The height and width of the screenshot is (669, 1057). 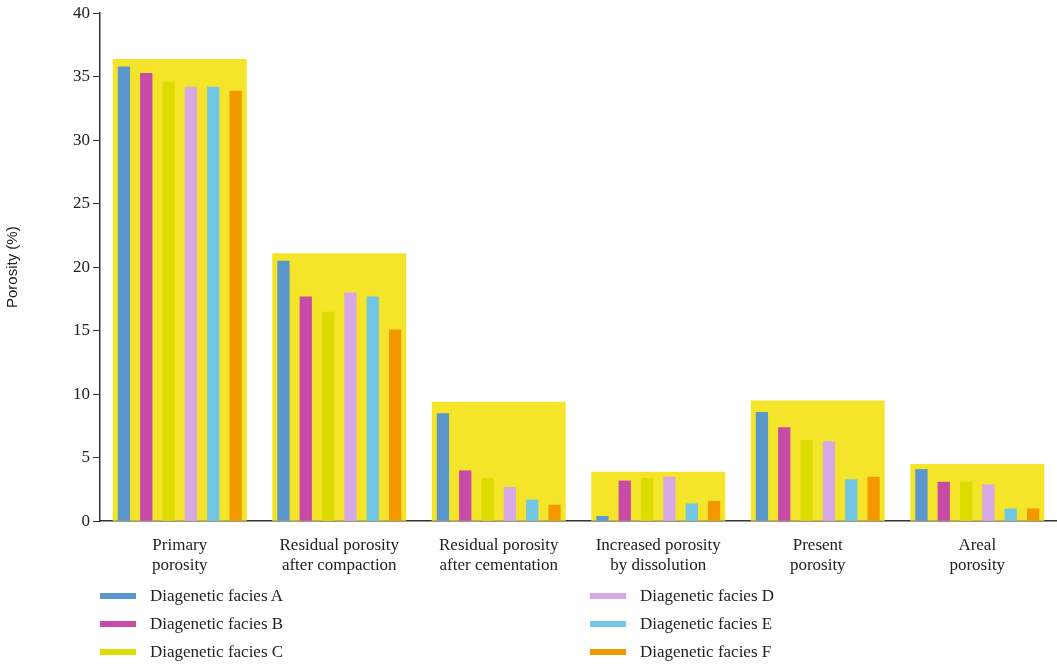 What do you see at coordinates (217, 652) in the screenshot?
I see `legend-label: Diagenetic facies C` at bounding box center [217, 652].